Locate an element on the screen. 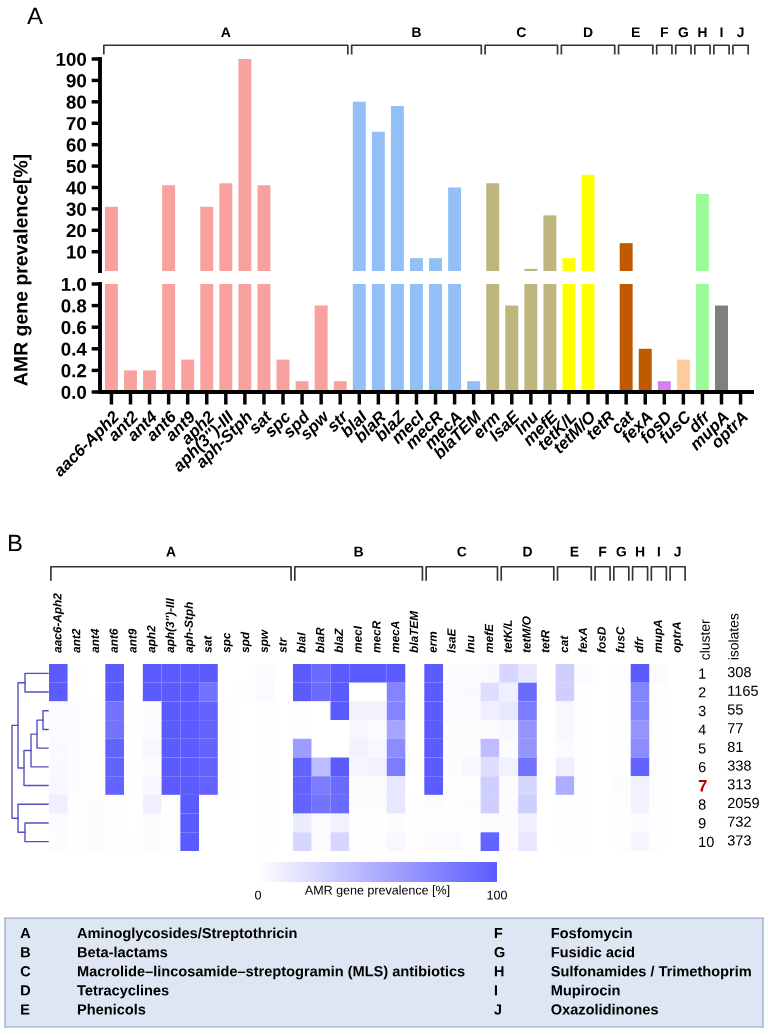 This screenshot has width=767, height=1032. x-tick-label: optrA is located at coordinates (678, 637).